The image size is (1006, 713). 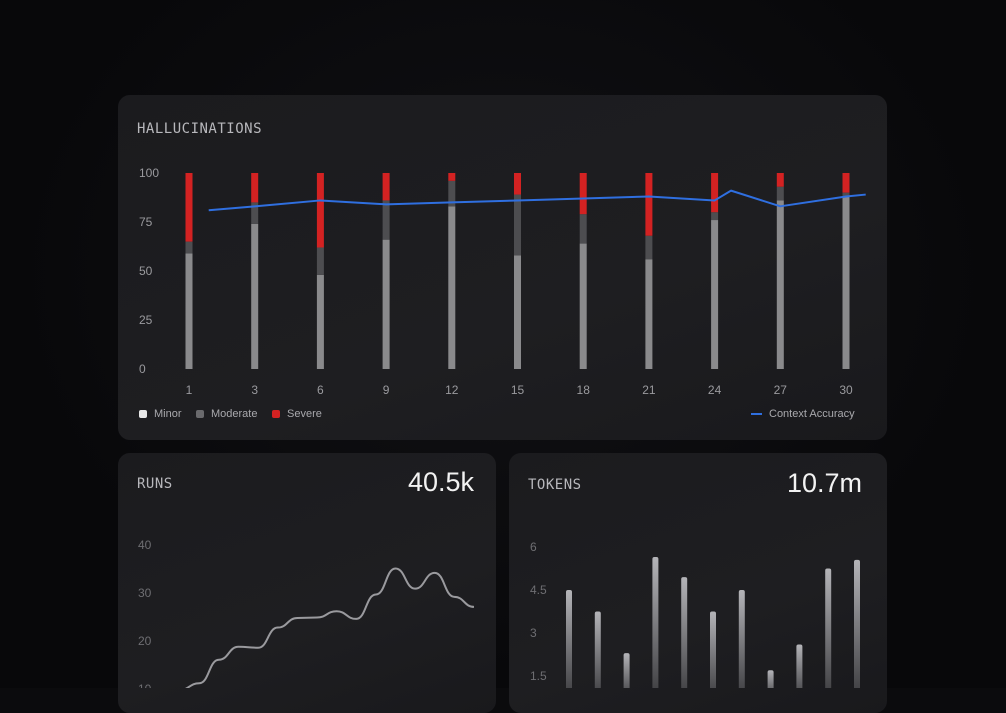 What do you see at coordinates (168, 414) in the screenshot?
I see `legend-minor-label: Minor` at bounding box center [168, 414].